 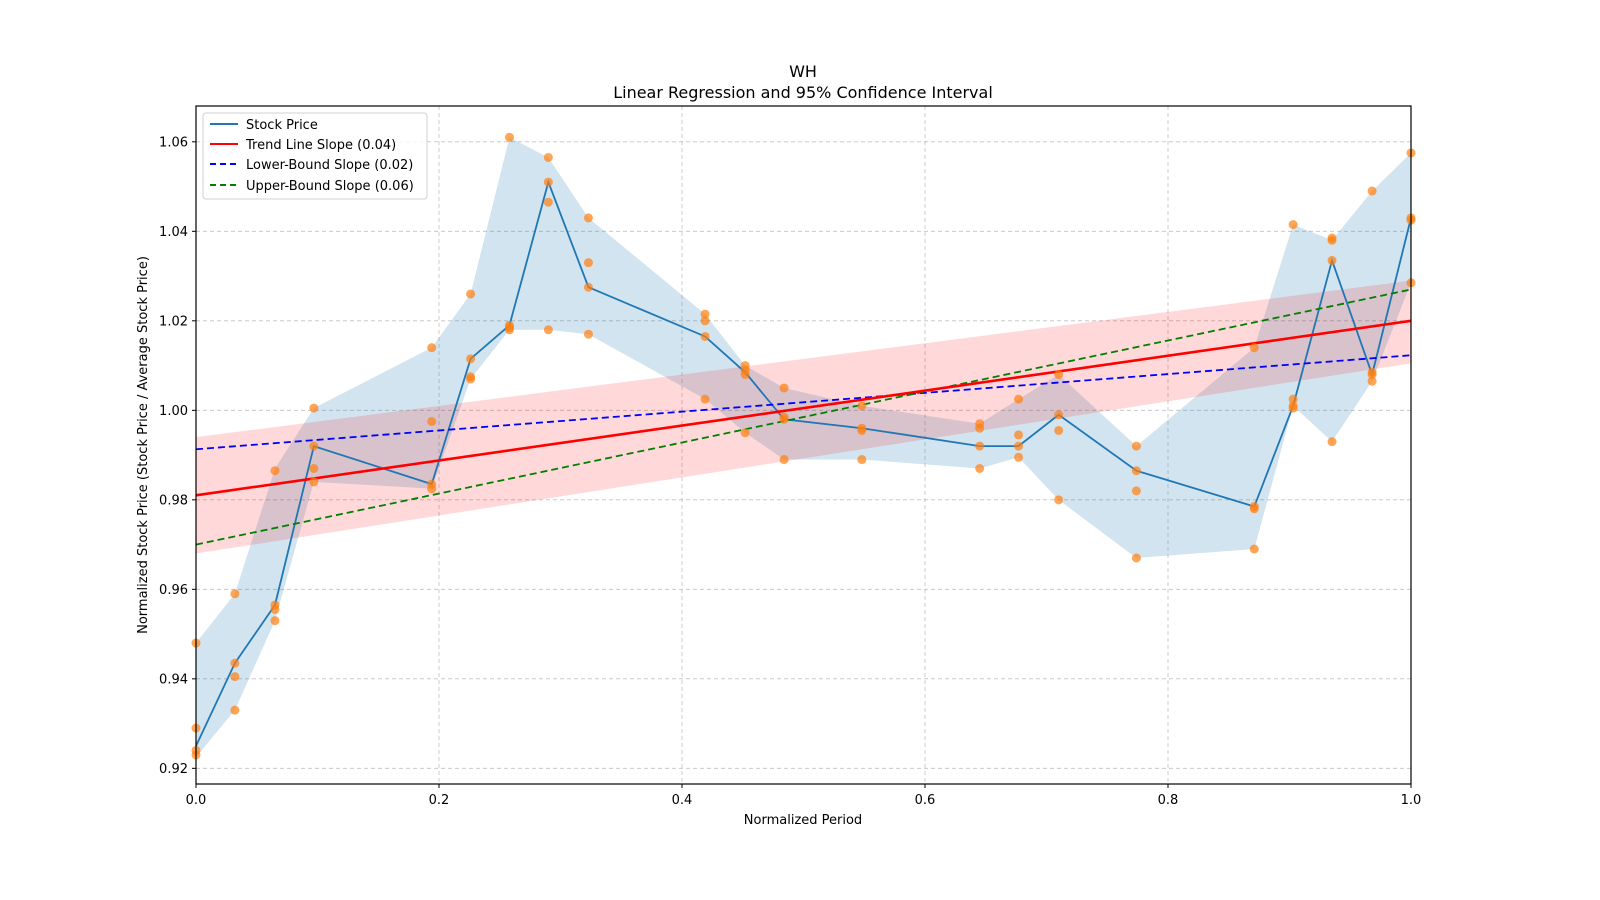 What do you see at coordinates (330, 186) in the screenshot?
I see `legend-label-upper: Upper-Bound Slope (0.06)` at bounding box center [330, 186].